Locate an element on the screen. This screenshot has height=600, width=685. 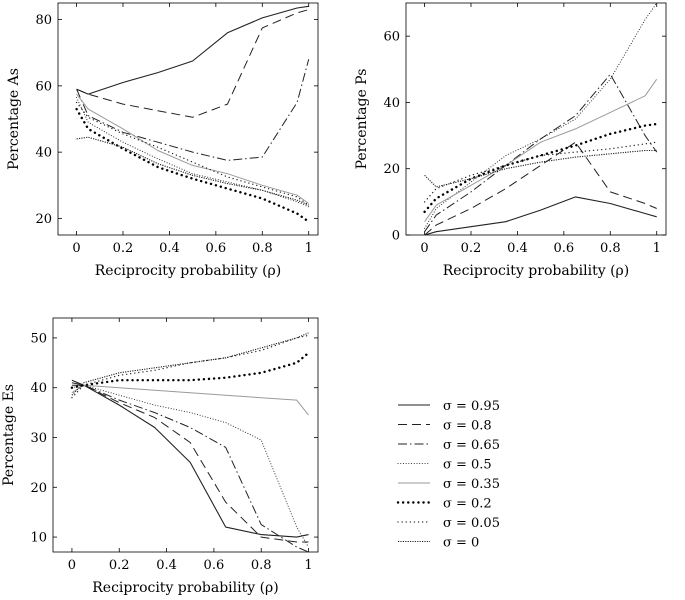
y-axis-label-ps: Percentage Ps is located at coordinates (362, 119).